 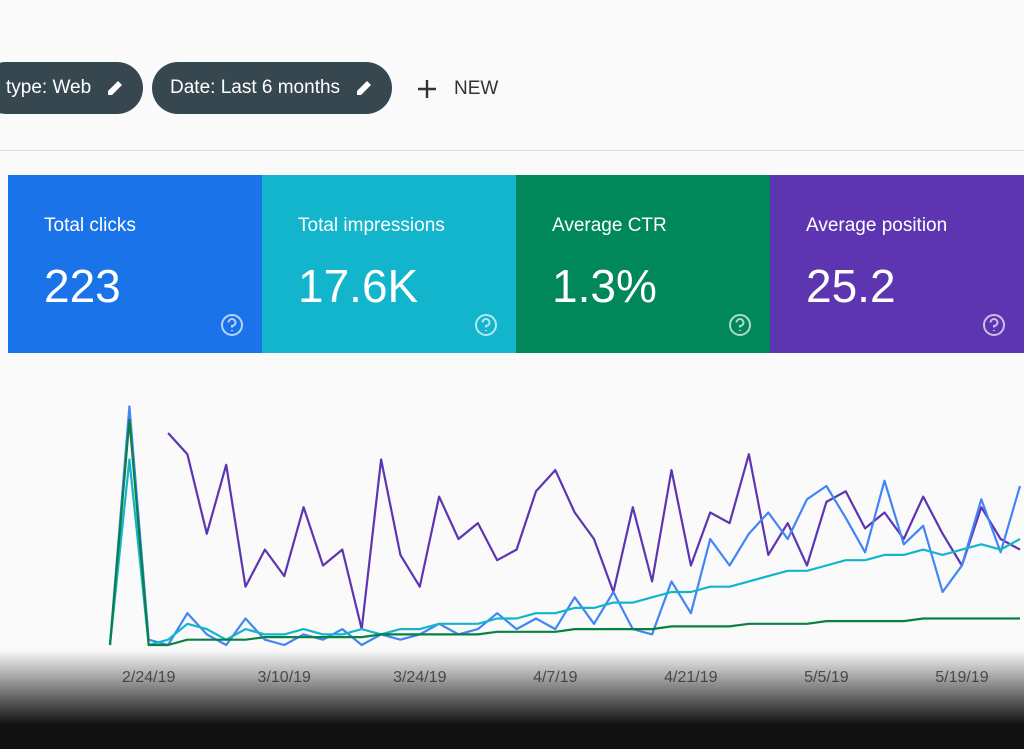 What do you see at coordinates (604, 286) in the screenshot?
I see `metric-value: 1.3%` at bounding box center [604, 286].